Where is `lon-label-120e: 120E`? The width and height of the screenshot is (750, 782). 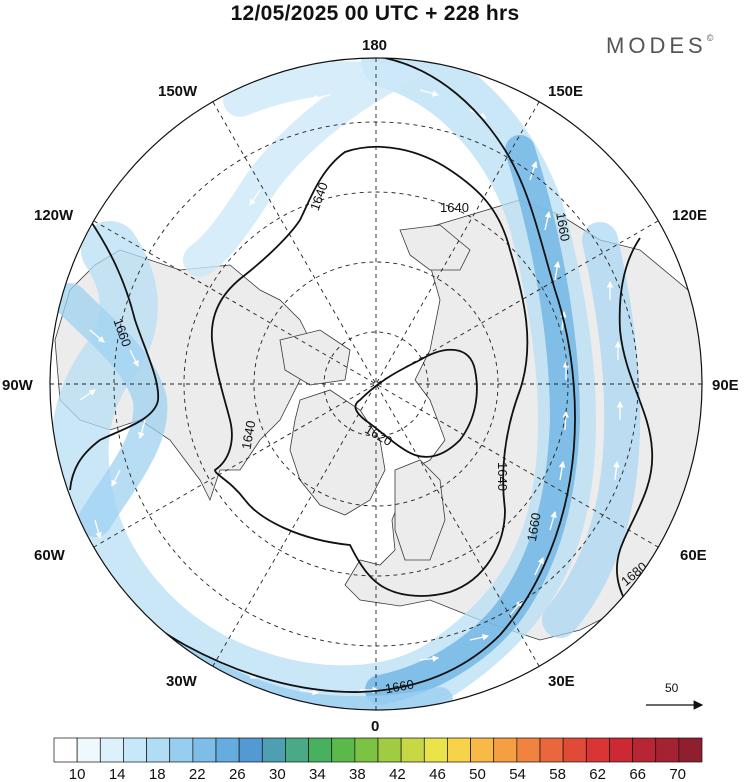
lon-label-120e: 120E is located at coordinates (689, 215).